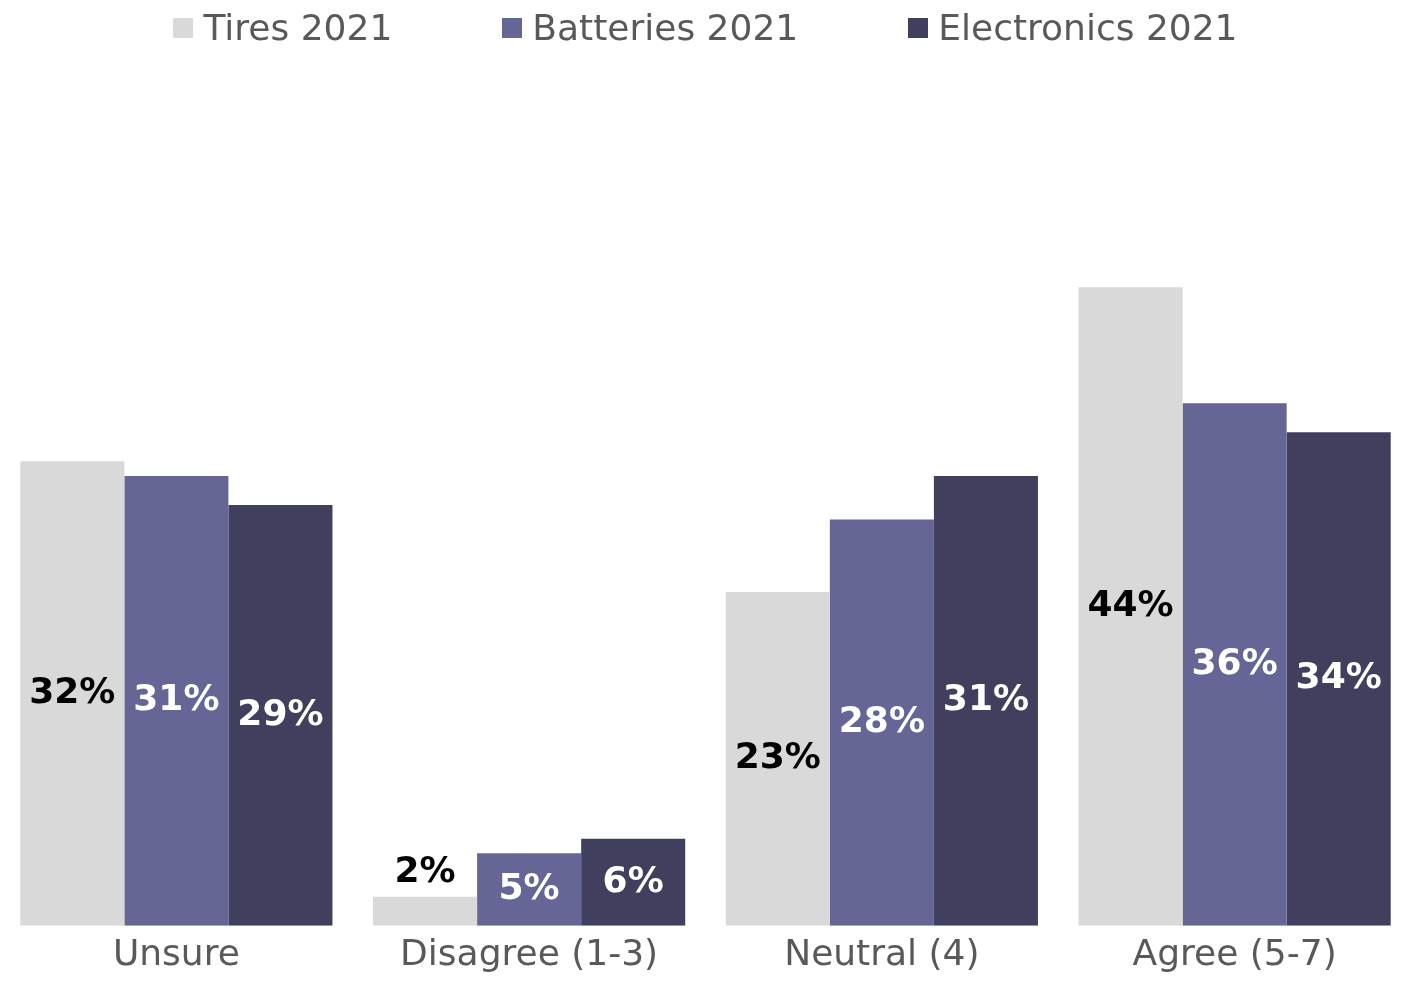 The height and width of the screenshot is (985, 1411). I want to click on legend-label: Electronics 2021, so click(1088, 27).